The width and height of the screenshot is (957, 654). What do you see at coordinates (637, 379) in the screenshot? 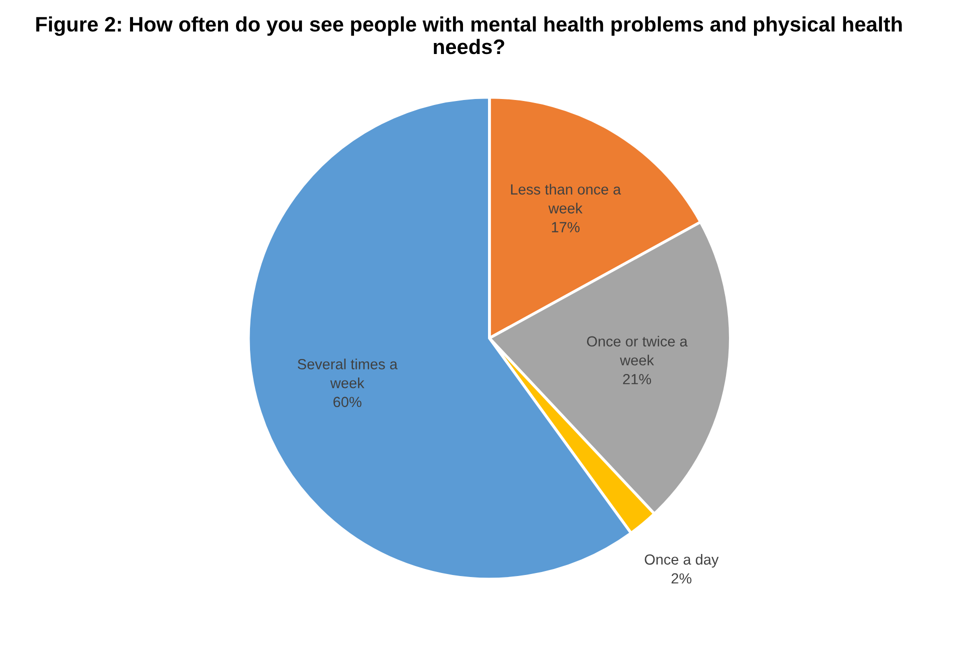
I see `data-label: 21%` at bounding box center [637, 379].